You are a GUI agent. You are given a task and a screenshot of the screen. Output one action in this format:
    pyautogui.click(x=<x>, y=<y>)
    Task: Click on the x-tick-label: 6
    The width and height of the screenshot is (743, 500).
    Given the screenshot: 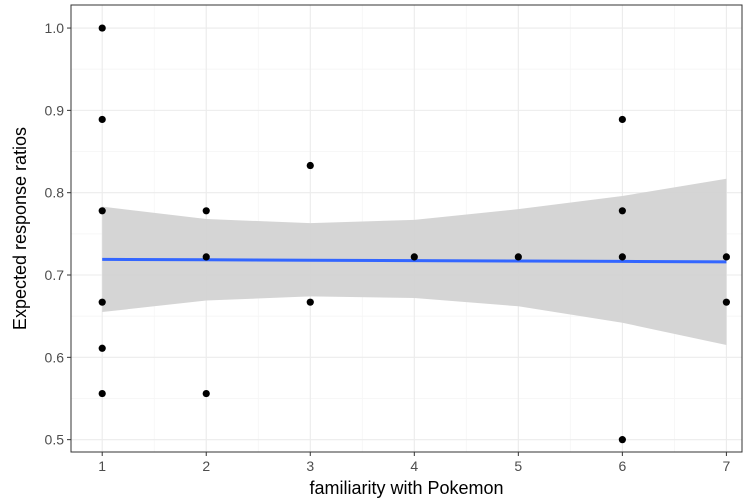 What is the action you would take?
    pyautogui.click(x=622, y=466)
    